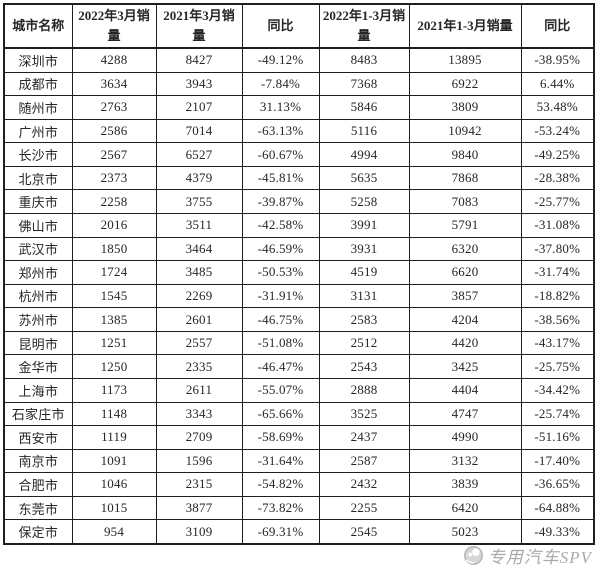 This screenshot has height=569, width=600. I want to click on cell-2022-jan-mar-sales: 2583, so click(364, 319).